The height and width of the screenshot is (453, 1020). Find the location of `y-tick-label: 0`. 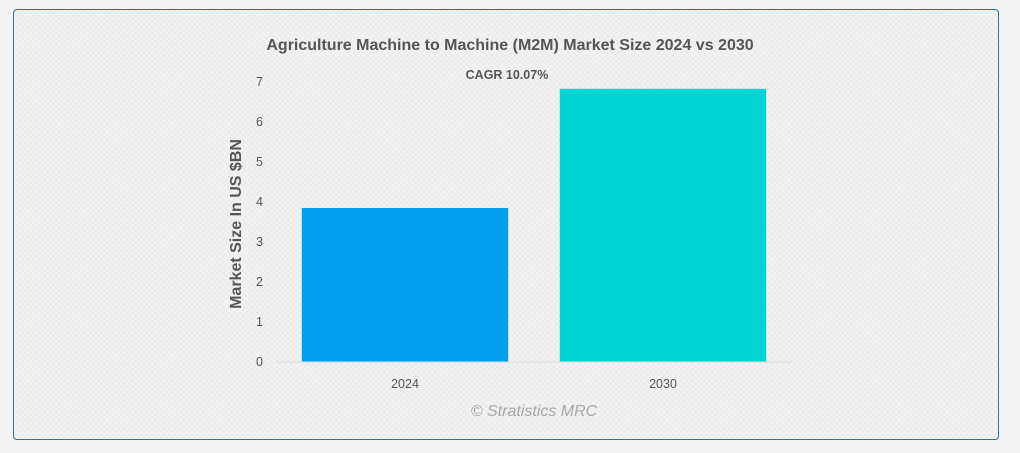

y-tick-label: 0 is located at coordinates (259, 362).